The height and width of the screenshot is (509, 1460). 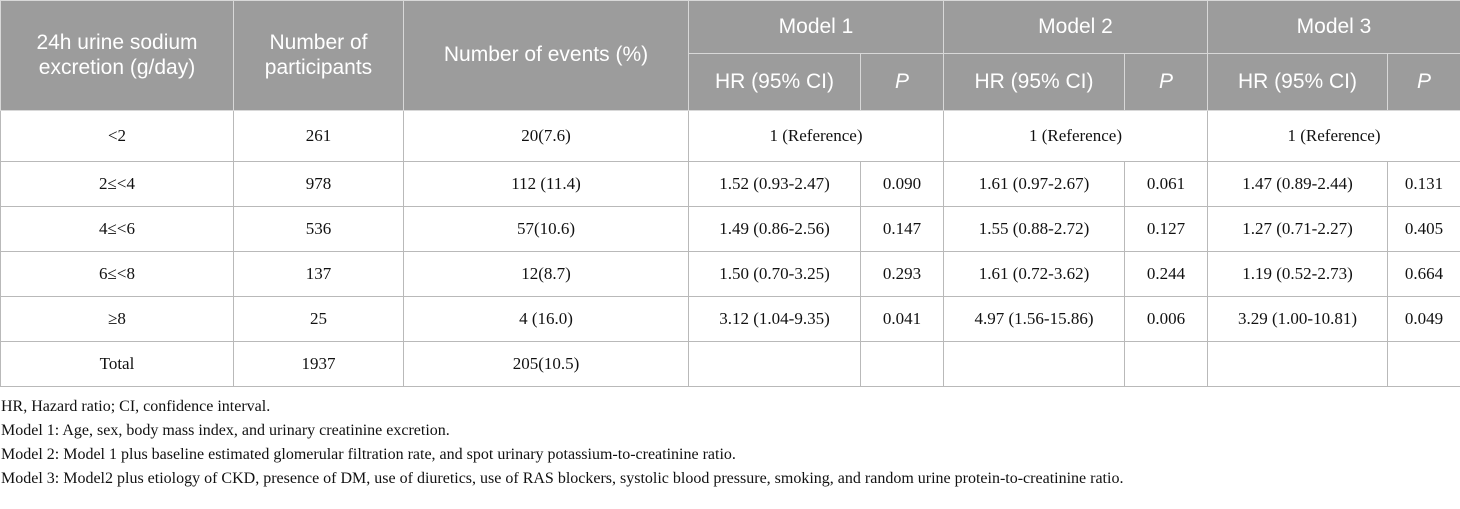 I want to click on table-row: Total 1937 205(10.5), so click(x=730, y=364).